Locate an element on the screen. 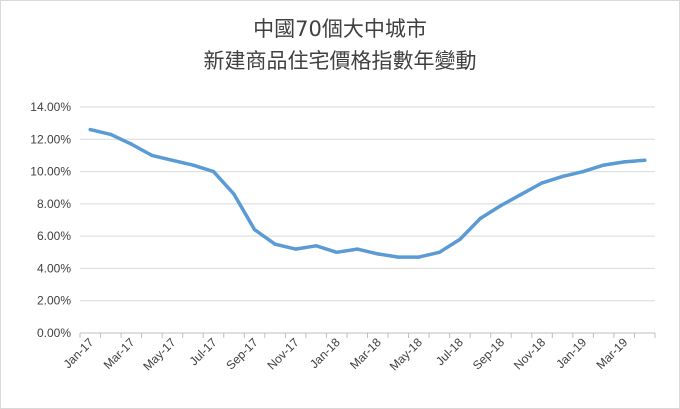 This screenshot has height=409, width=680. x-tick-label: Jul-18 is located at coordinates (449, 351).